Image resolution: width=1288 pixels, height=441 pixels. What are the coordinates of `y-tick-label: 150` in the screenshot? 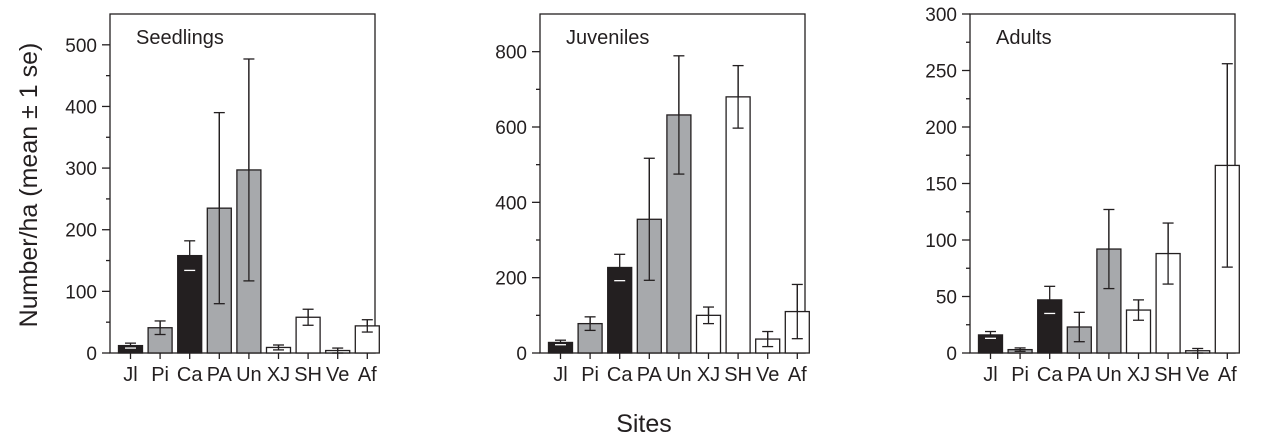 It's located at (941, 185).